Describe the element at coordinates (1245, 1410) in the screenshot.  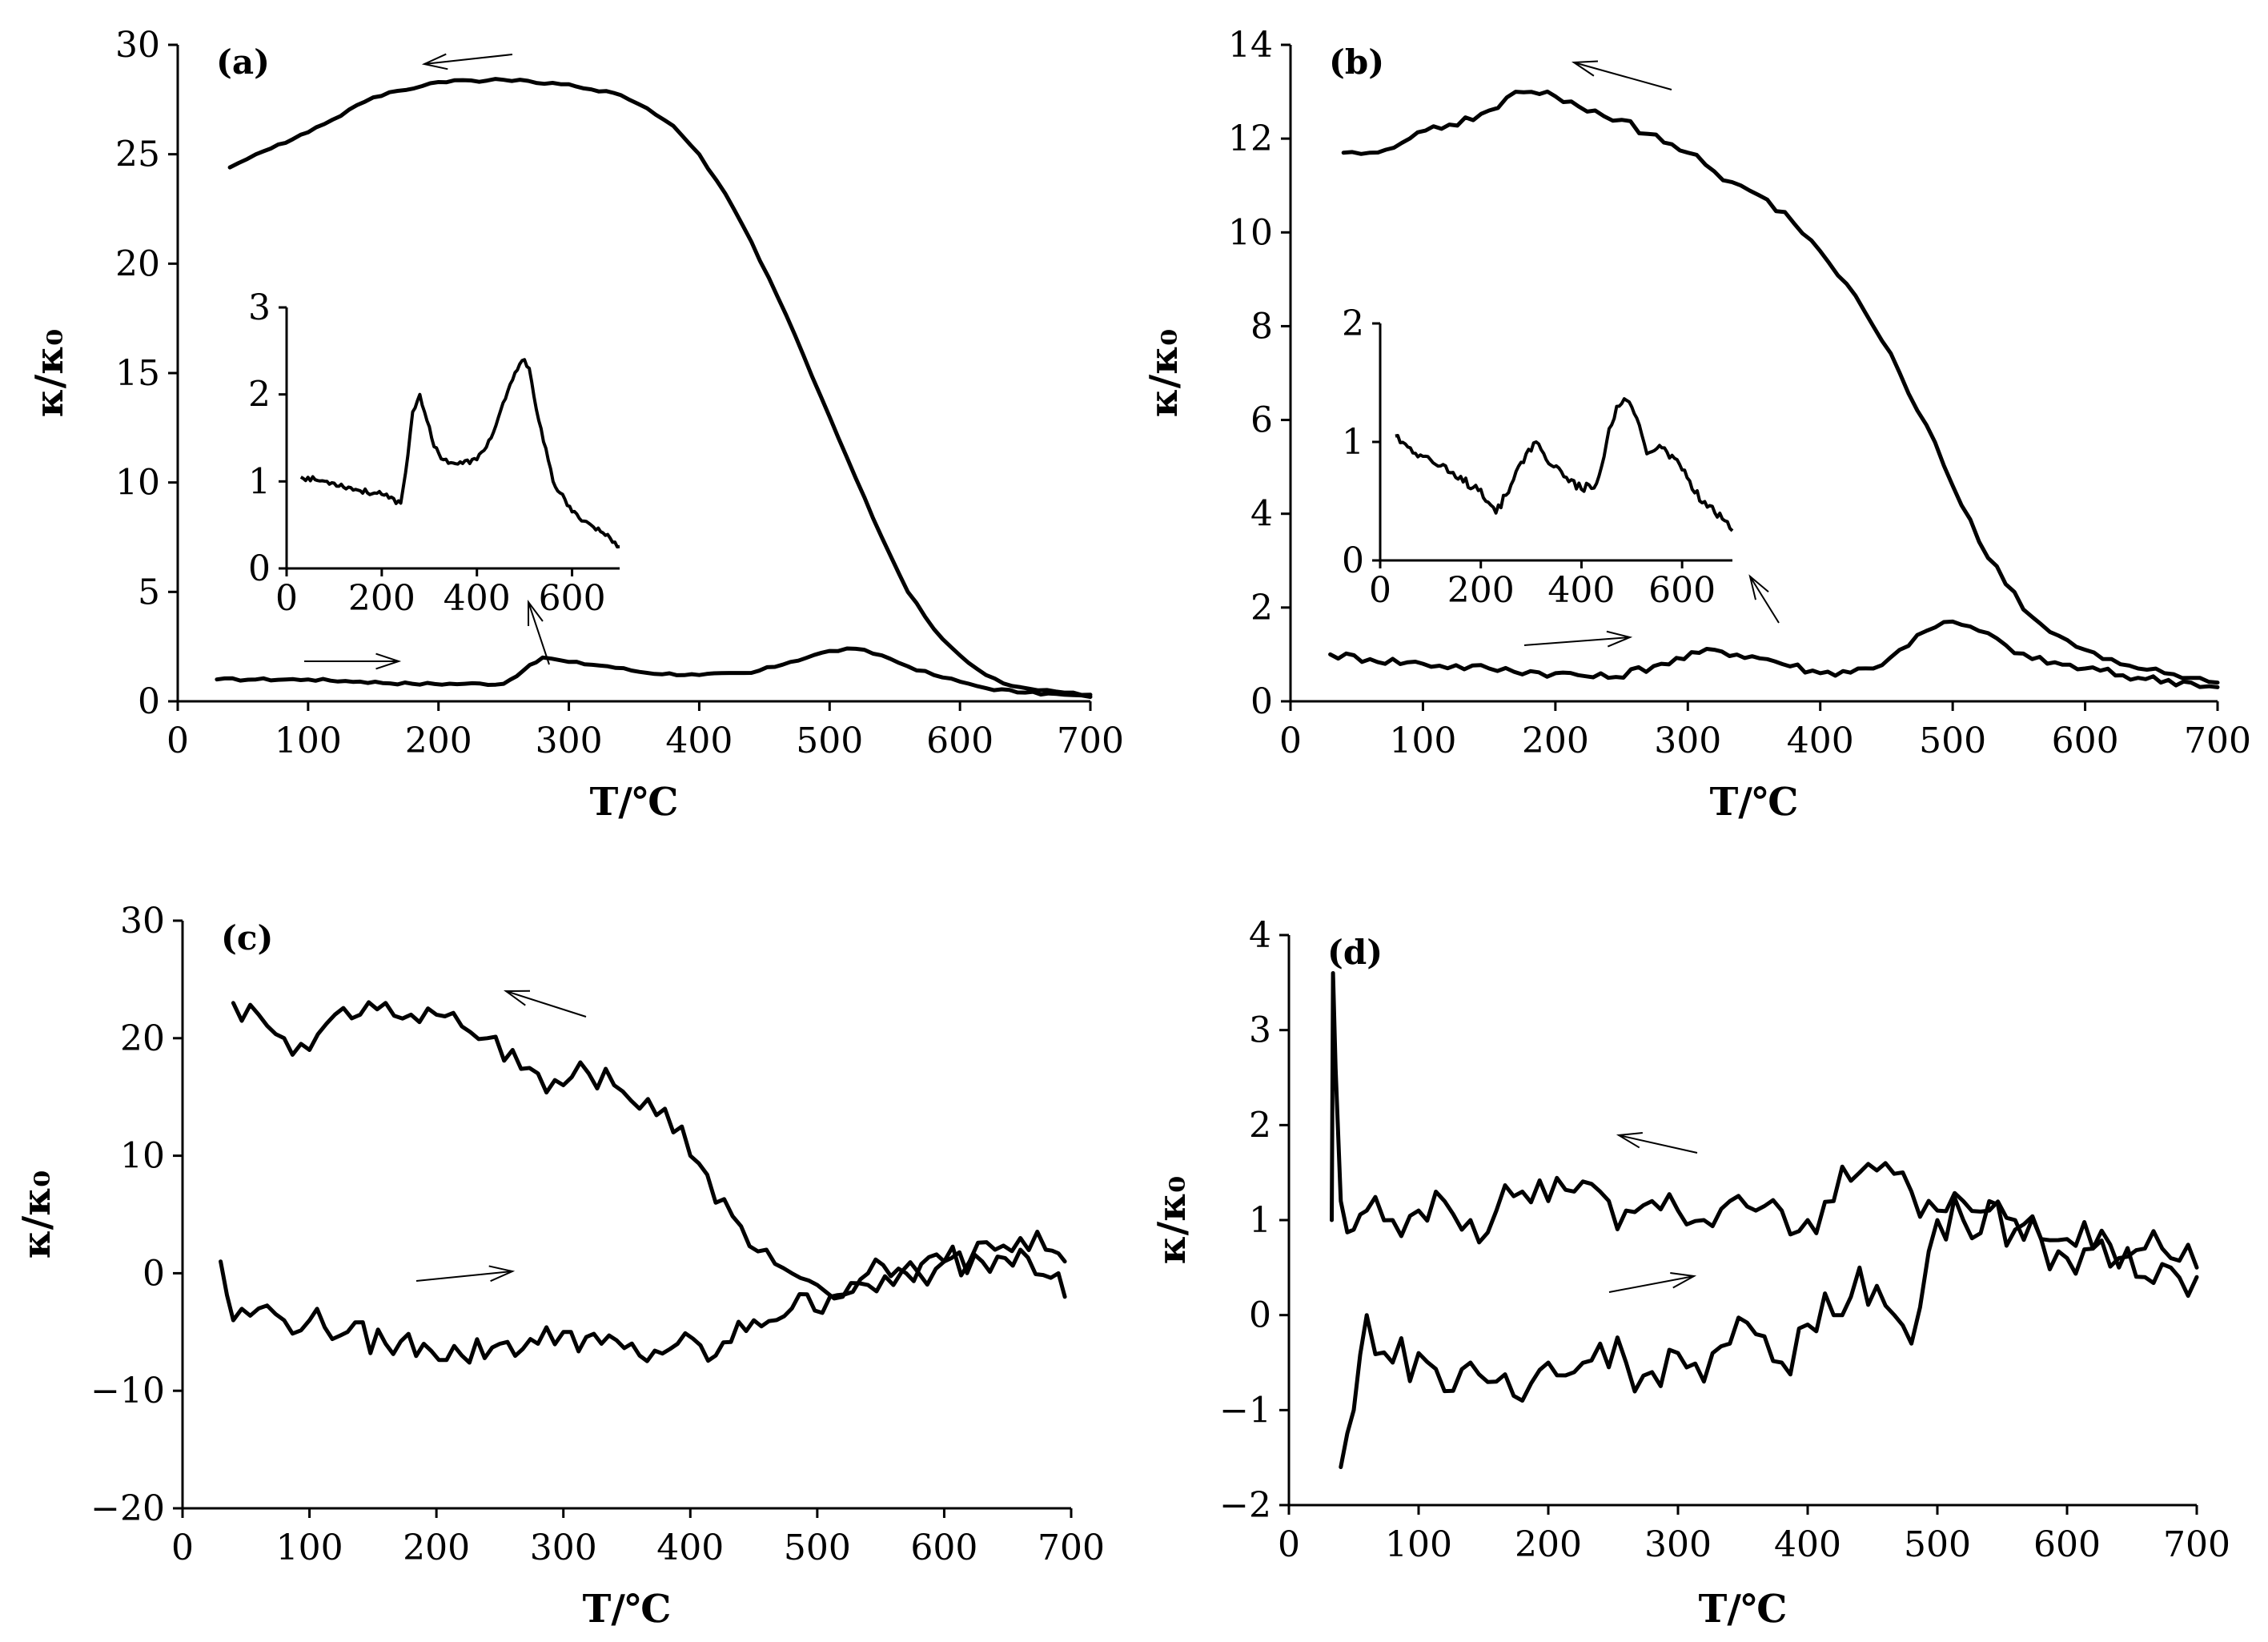
I see `y-tick-label: −1` at that location.